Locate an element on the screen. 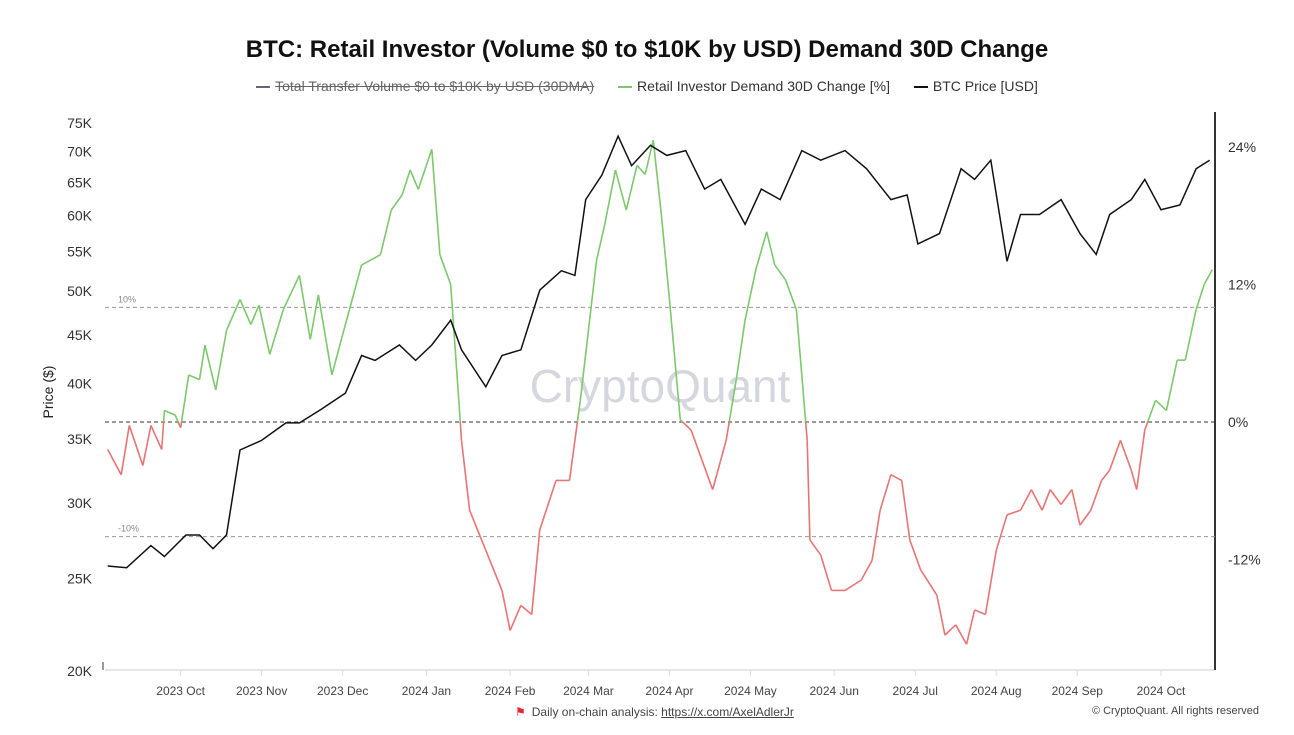 This screenshot has width=1294, height=735. y-left-tick-label: 45K is located at coordinates (80, 335).